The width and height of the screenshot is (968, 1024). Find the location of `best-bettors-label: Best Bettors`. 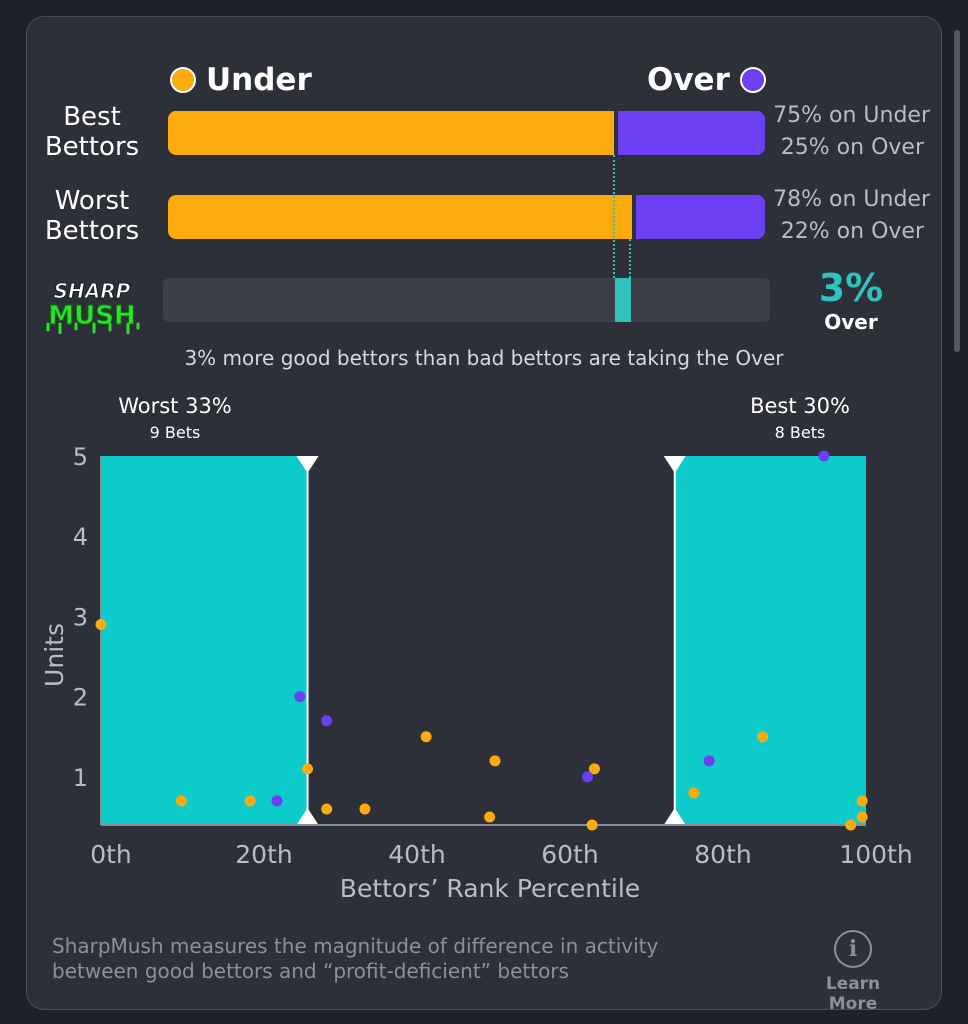

best-bettors-label: Best Bettors is located at coordinates (92, 132).